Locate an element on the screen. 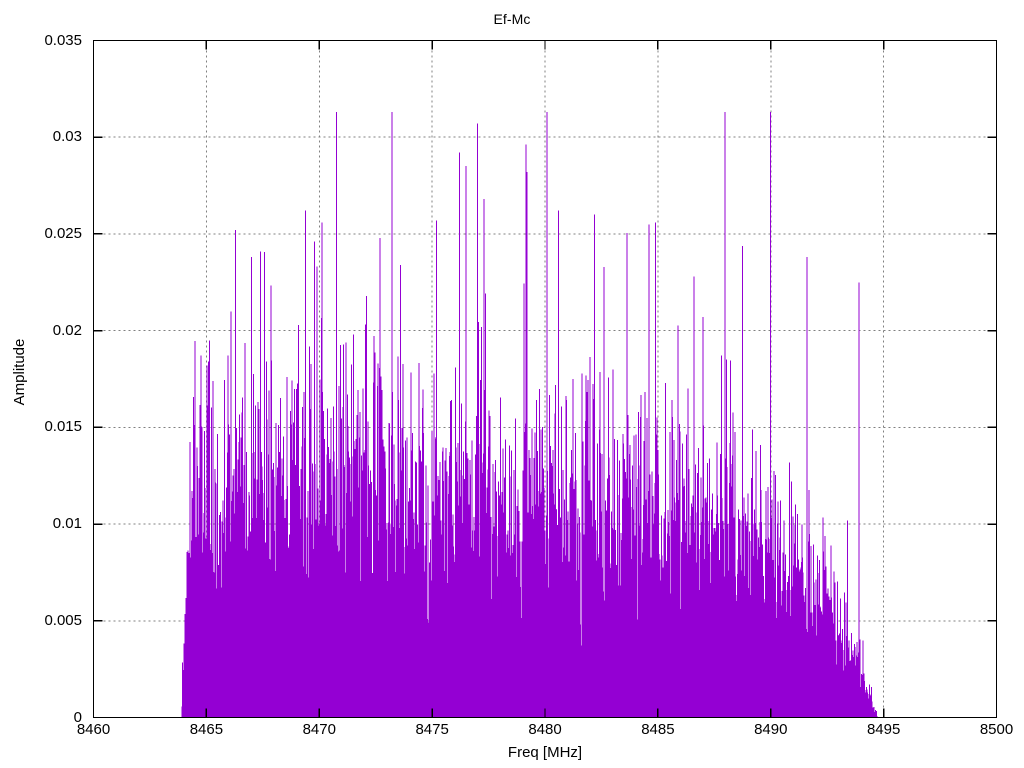 Image resolution: width=1024 pixels, height=768 pixels. x-tick-label: 8500 is located at coordinates (996, 729).